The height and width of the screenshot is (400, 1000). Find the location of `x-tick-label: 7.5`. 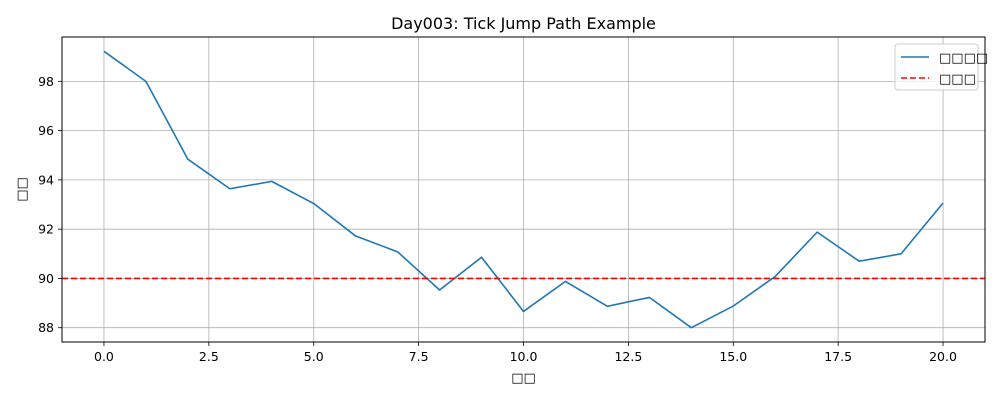

x-tick-label: 7.5 is located at coordinates (419, 356).